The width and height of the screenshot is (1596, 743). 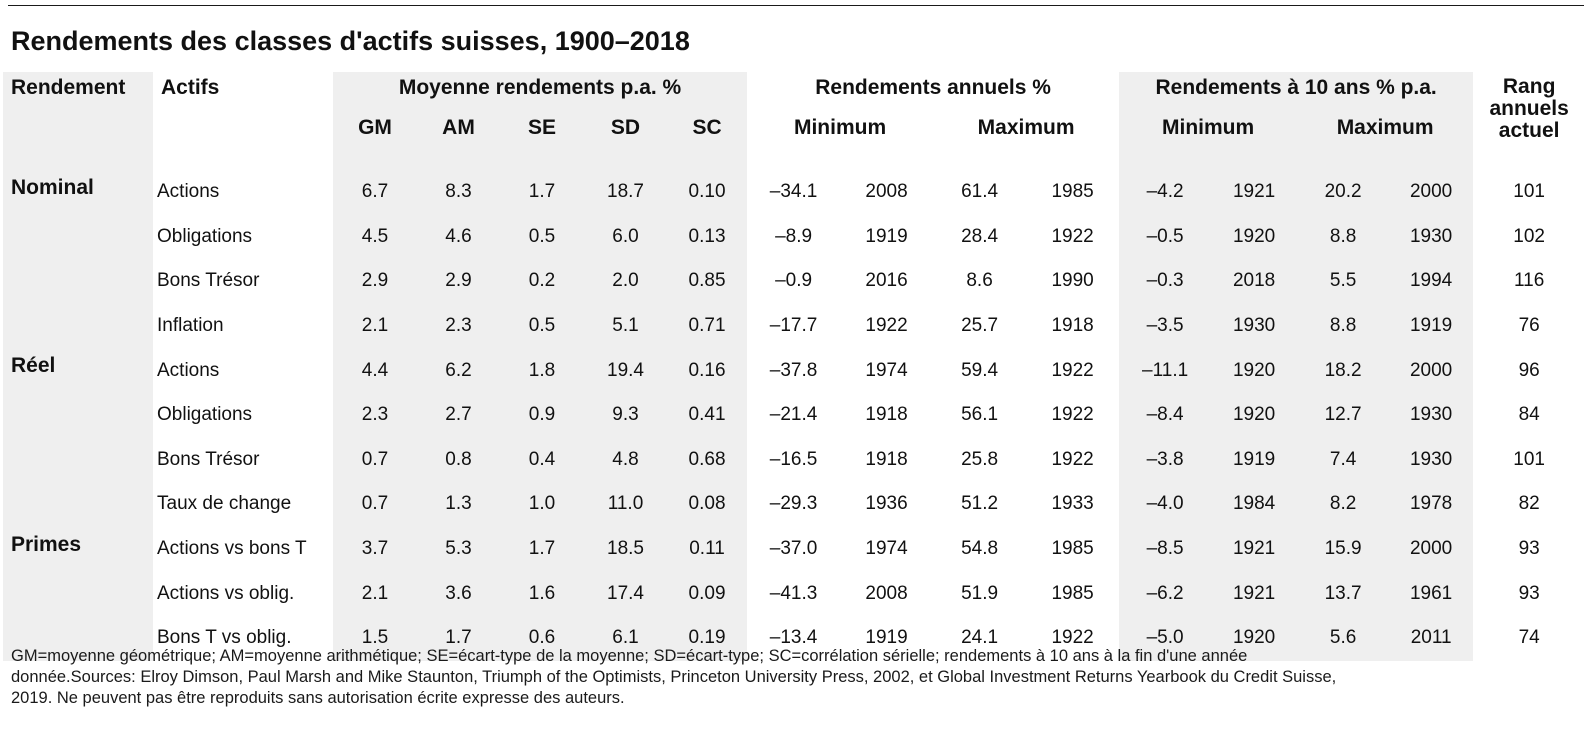 I want to click on cell-sc: 0.08, so click(x=707, y=504).